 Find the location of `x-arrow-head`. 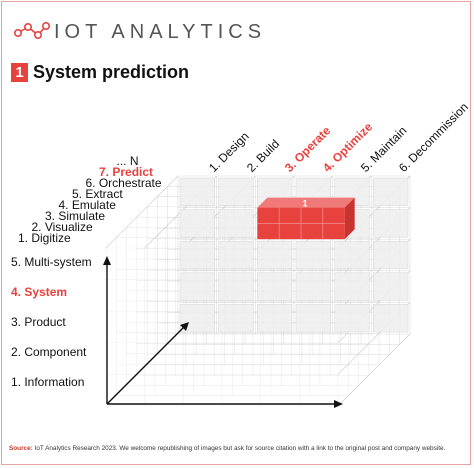

x-arrow-head is located at coordinates (338, 404).